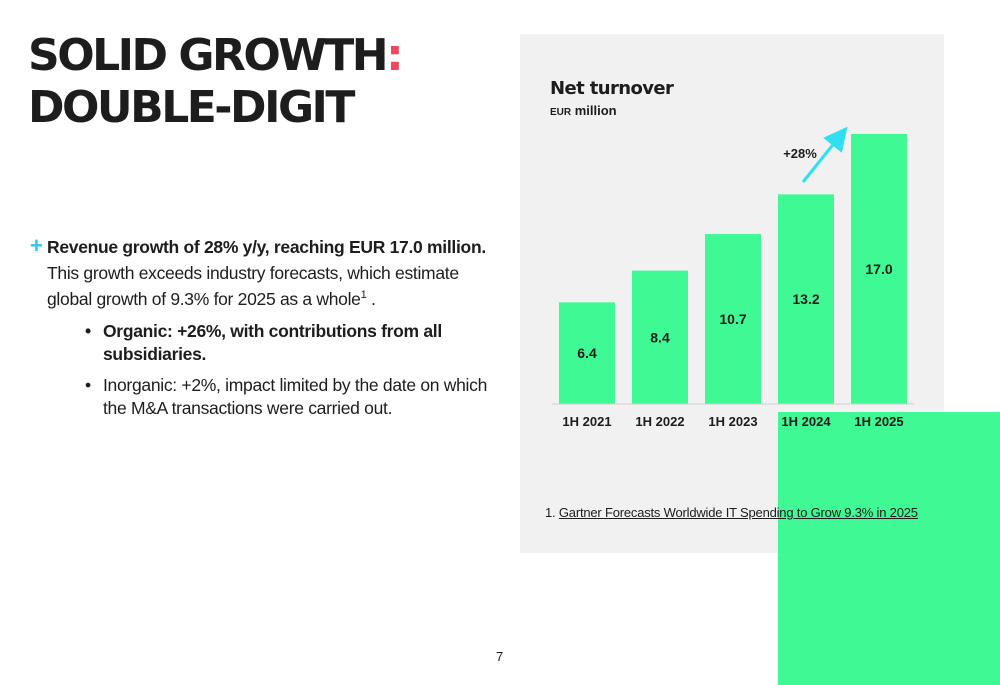 The image size is (1000, 685). What do you see at coordinates (395, 55) in the screenshot?
I see `title-colon: :` at bounding box center [395, 55].